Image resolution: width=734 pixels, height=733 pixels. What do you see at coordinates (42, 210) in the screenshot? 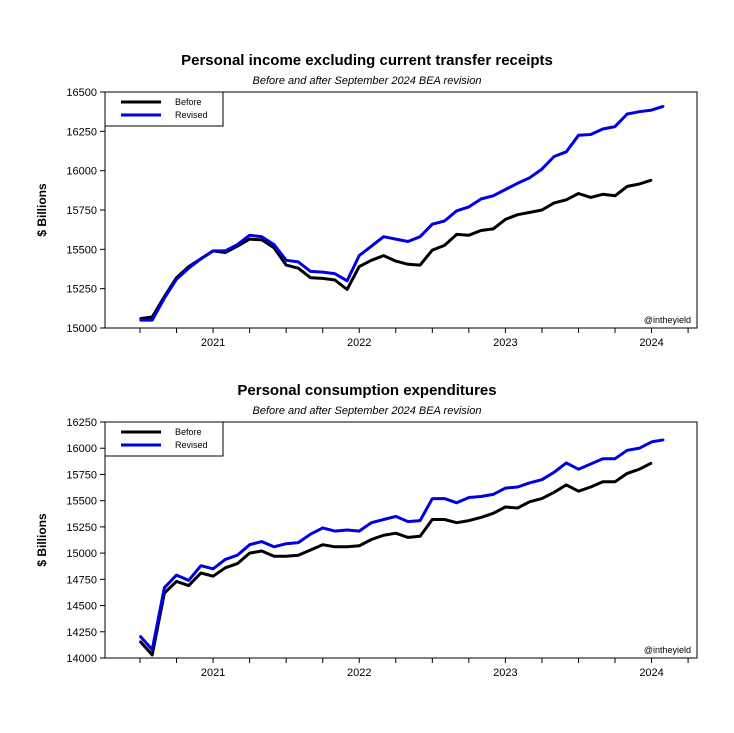
I see `y-axis-label: $ Billions` at bounding box center [42, 210].